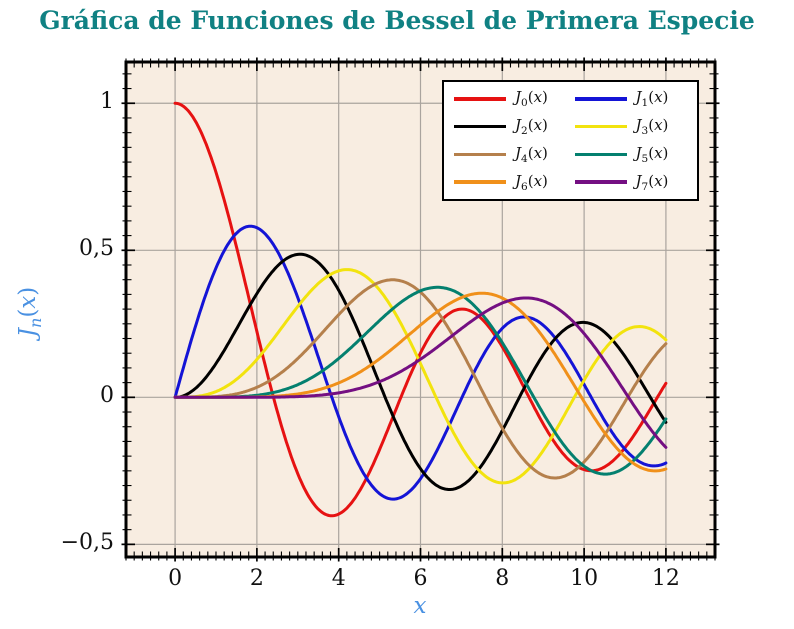 The width and height of the screenshot is (794, 629). Describe the element at coordinates (420, 578) in the screenshot. I see `x-tick-label: 6` at that location.